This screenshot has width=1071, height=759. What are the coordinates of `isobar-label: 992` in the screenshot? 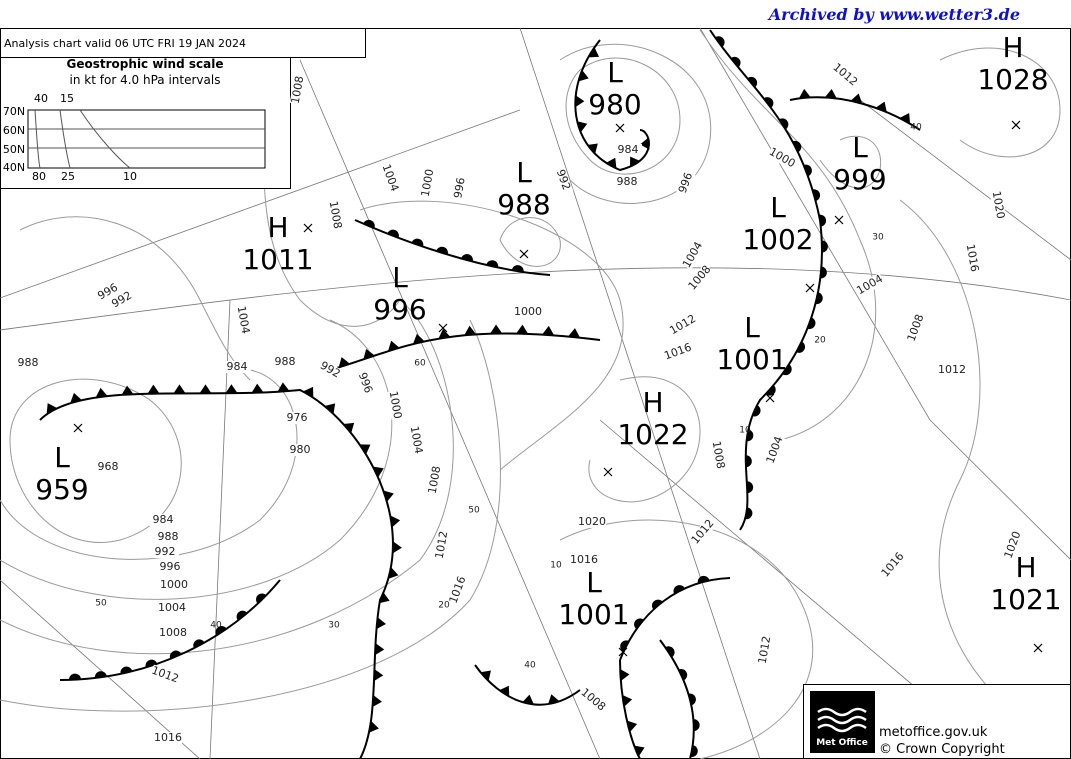 It's located at (563, 180).